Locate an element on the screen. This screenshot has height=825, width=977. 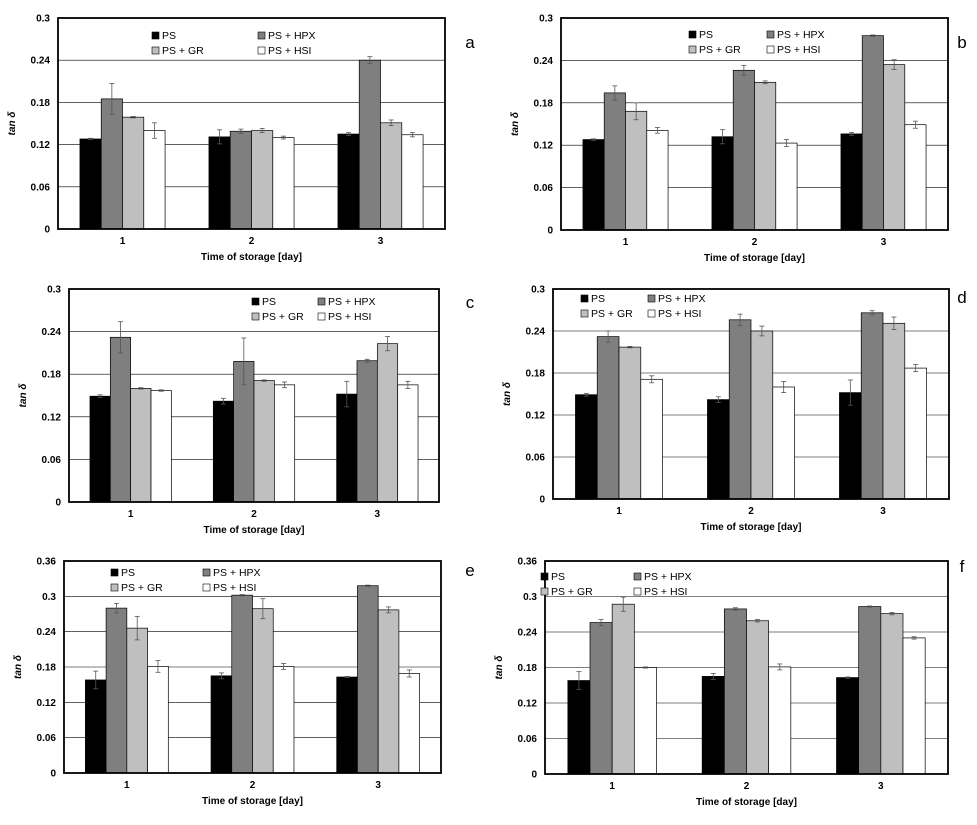
legend-label: PS + HSI is located at coordinates (798, 50).